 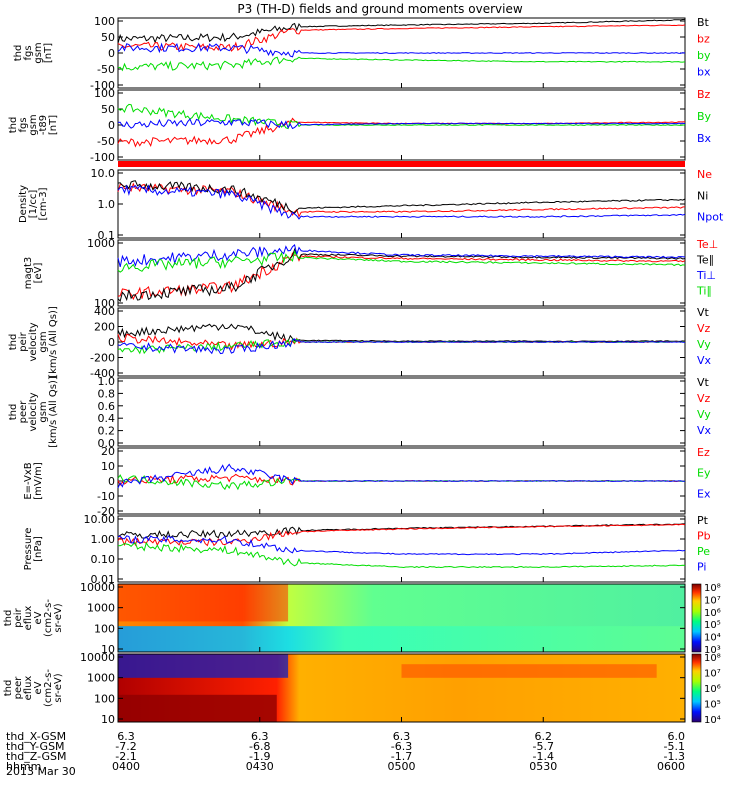 I want to click on ephemeris-value: -2.1, so click(x=125, y=756).